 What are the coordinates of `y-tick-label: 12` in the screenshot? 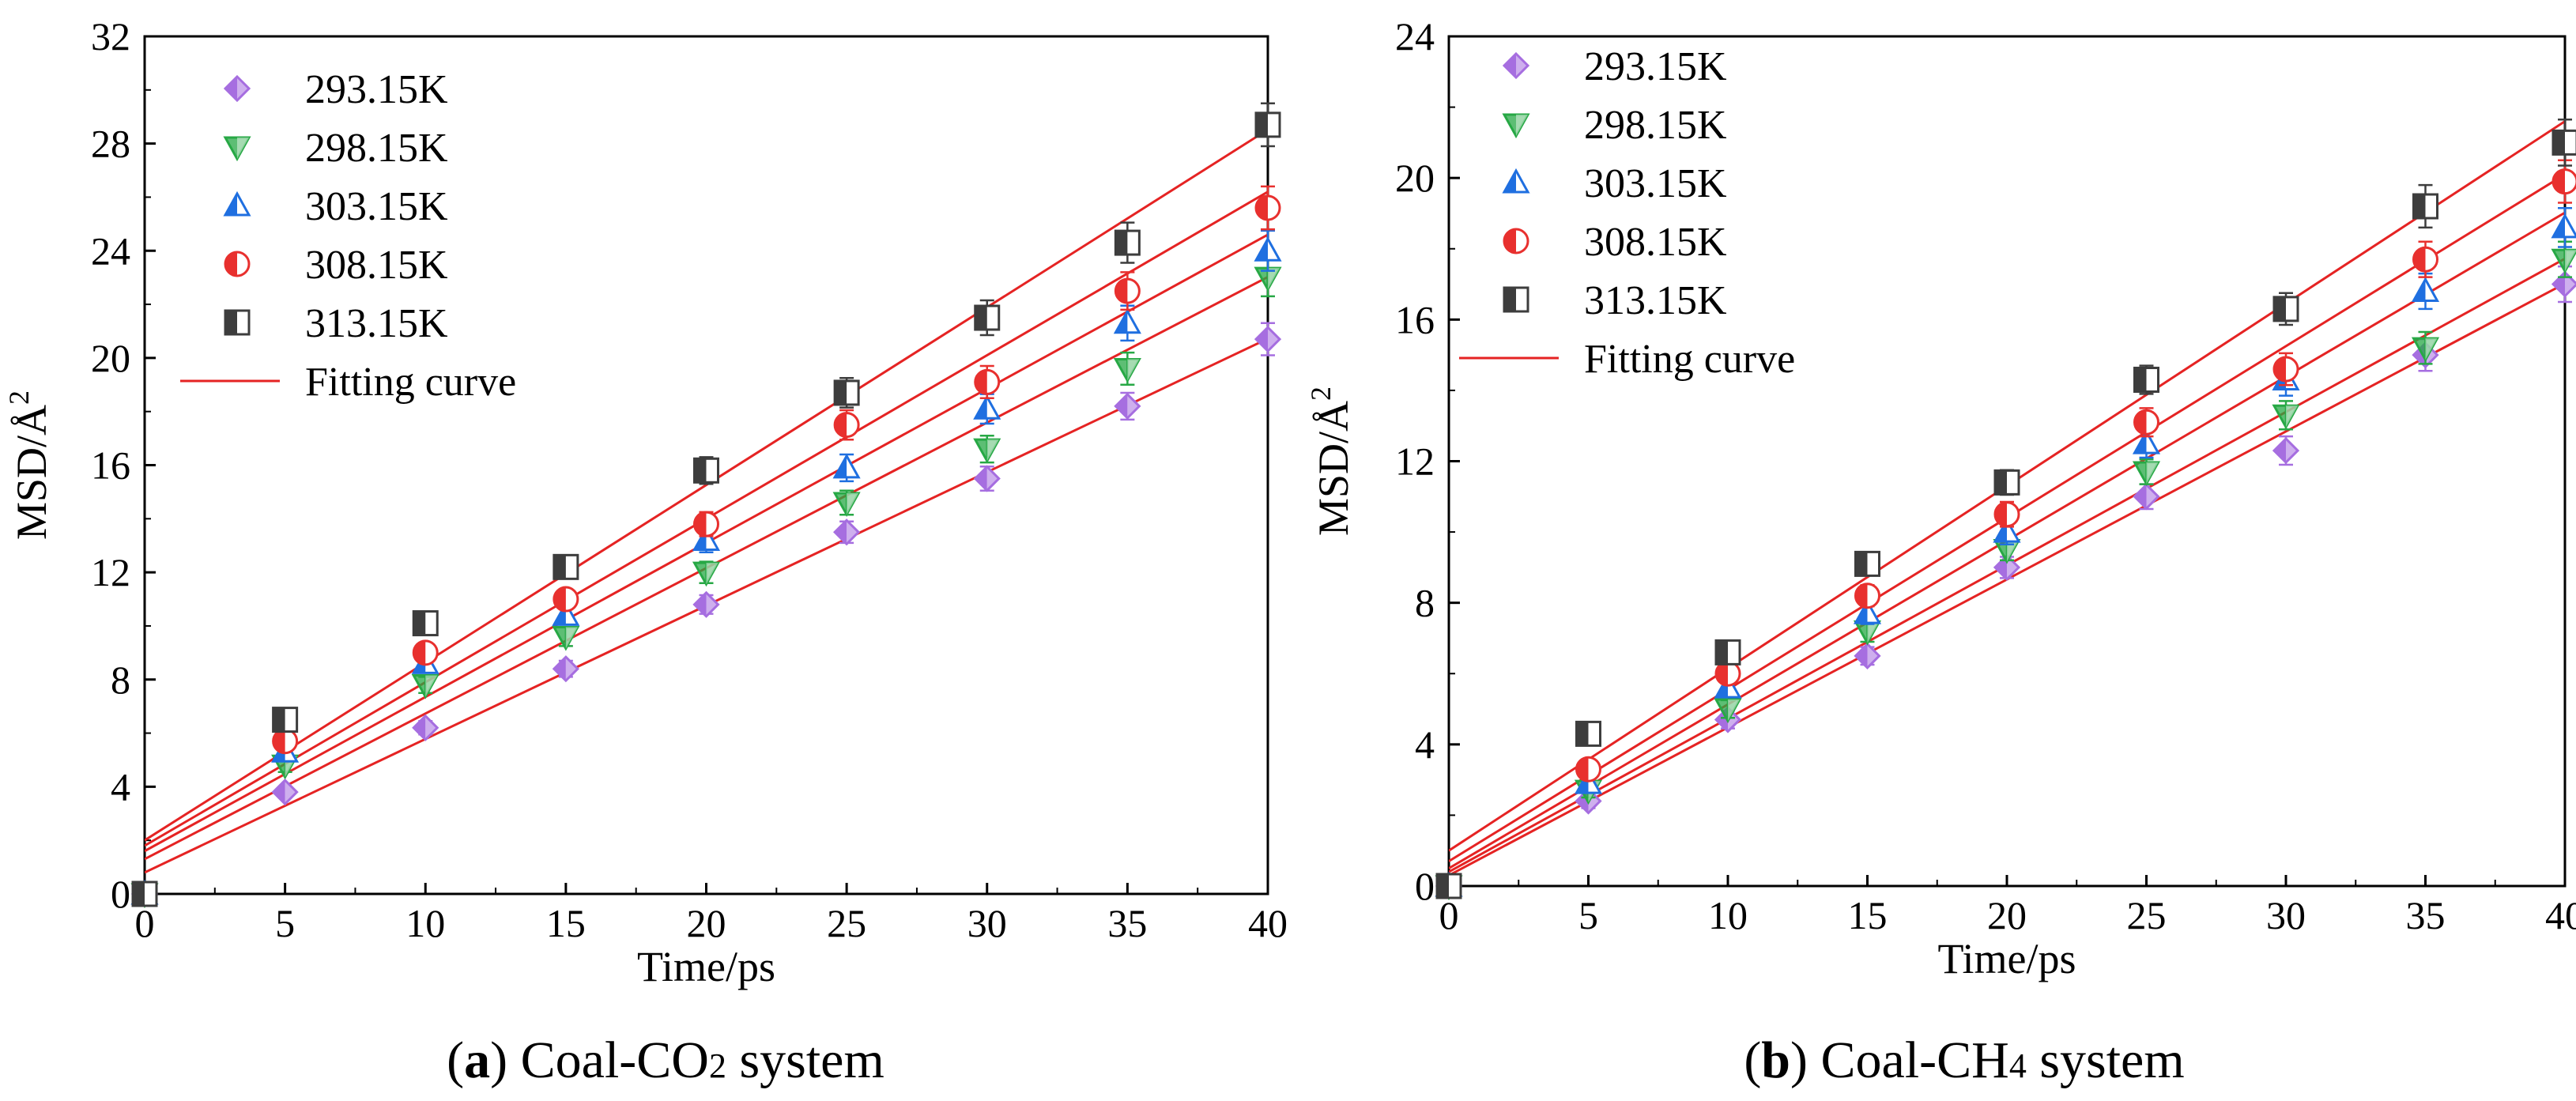 It's located at (1415, 461).